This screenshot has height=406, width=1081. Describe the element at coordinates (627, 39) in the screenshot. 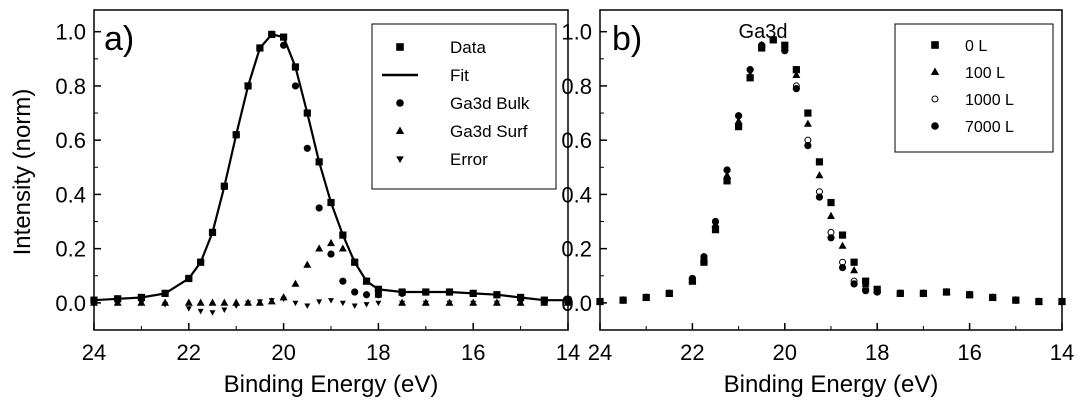

I see `panel-b-letter: b)` at that location.